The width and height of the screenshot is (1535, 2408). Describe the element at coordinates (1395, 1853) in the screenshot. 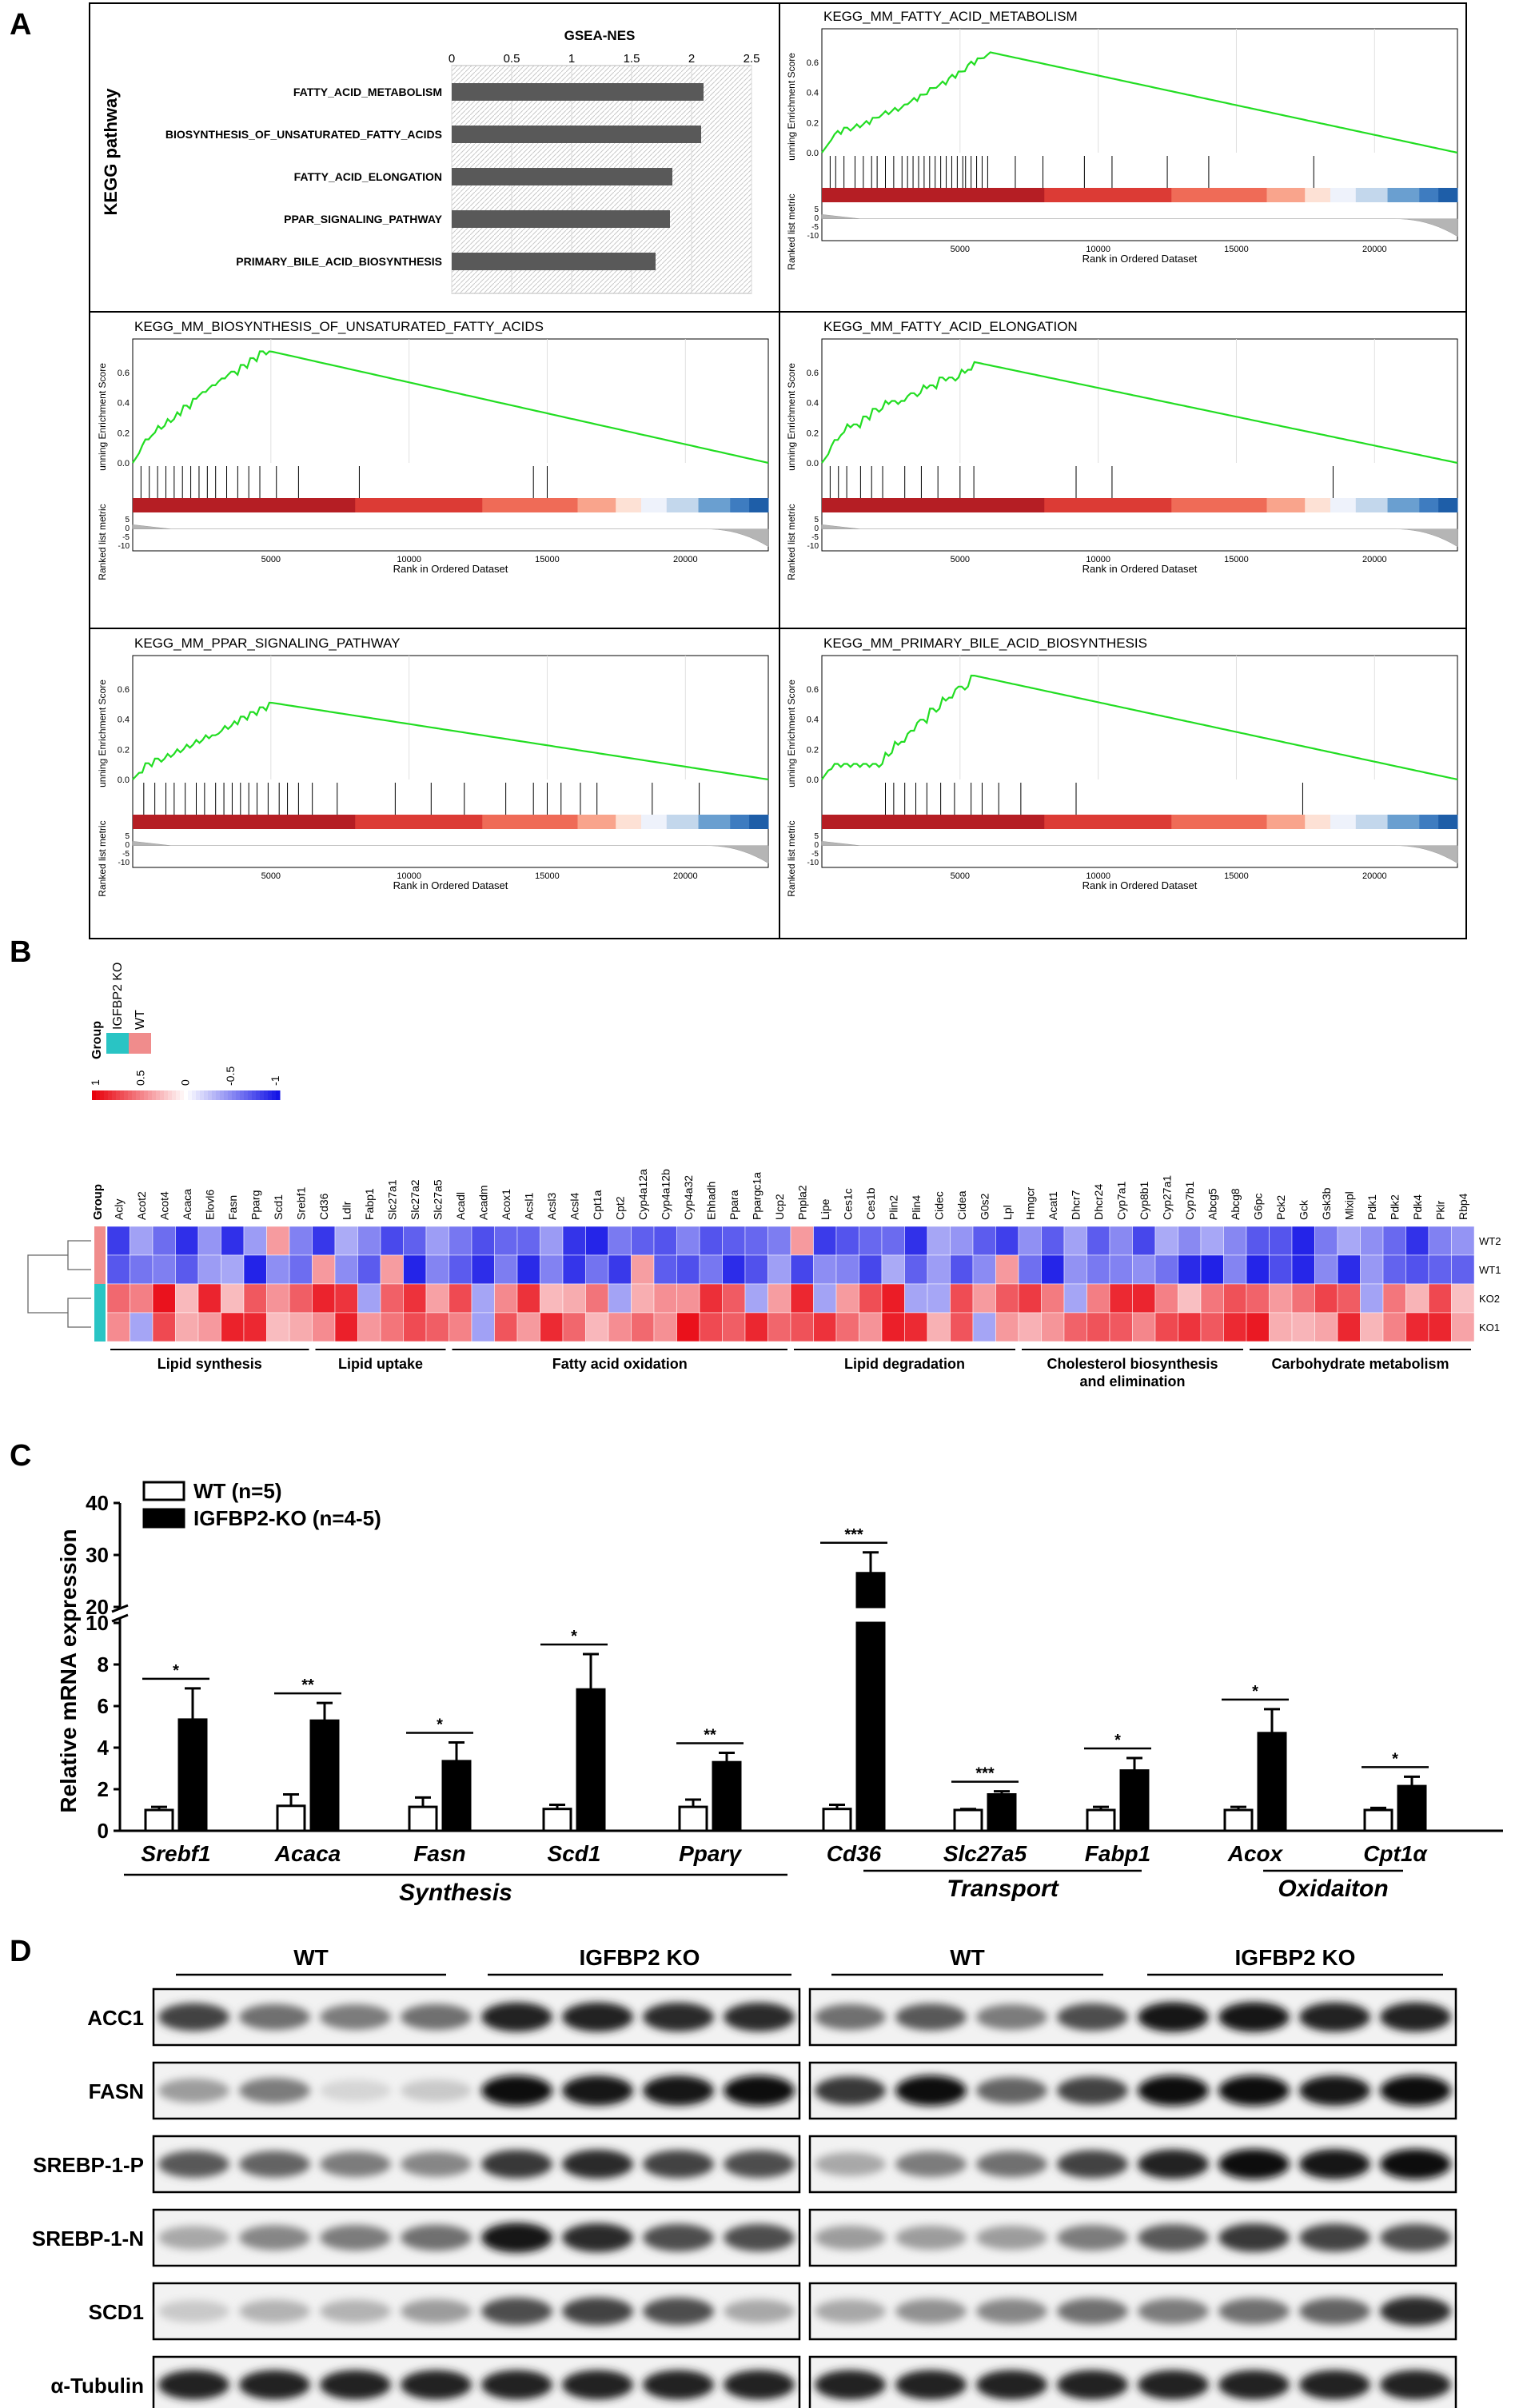

I see `gene-category-label: Cpt1α` at that location.